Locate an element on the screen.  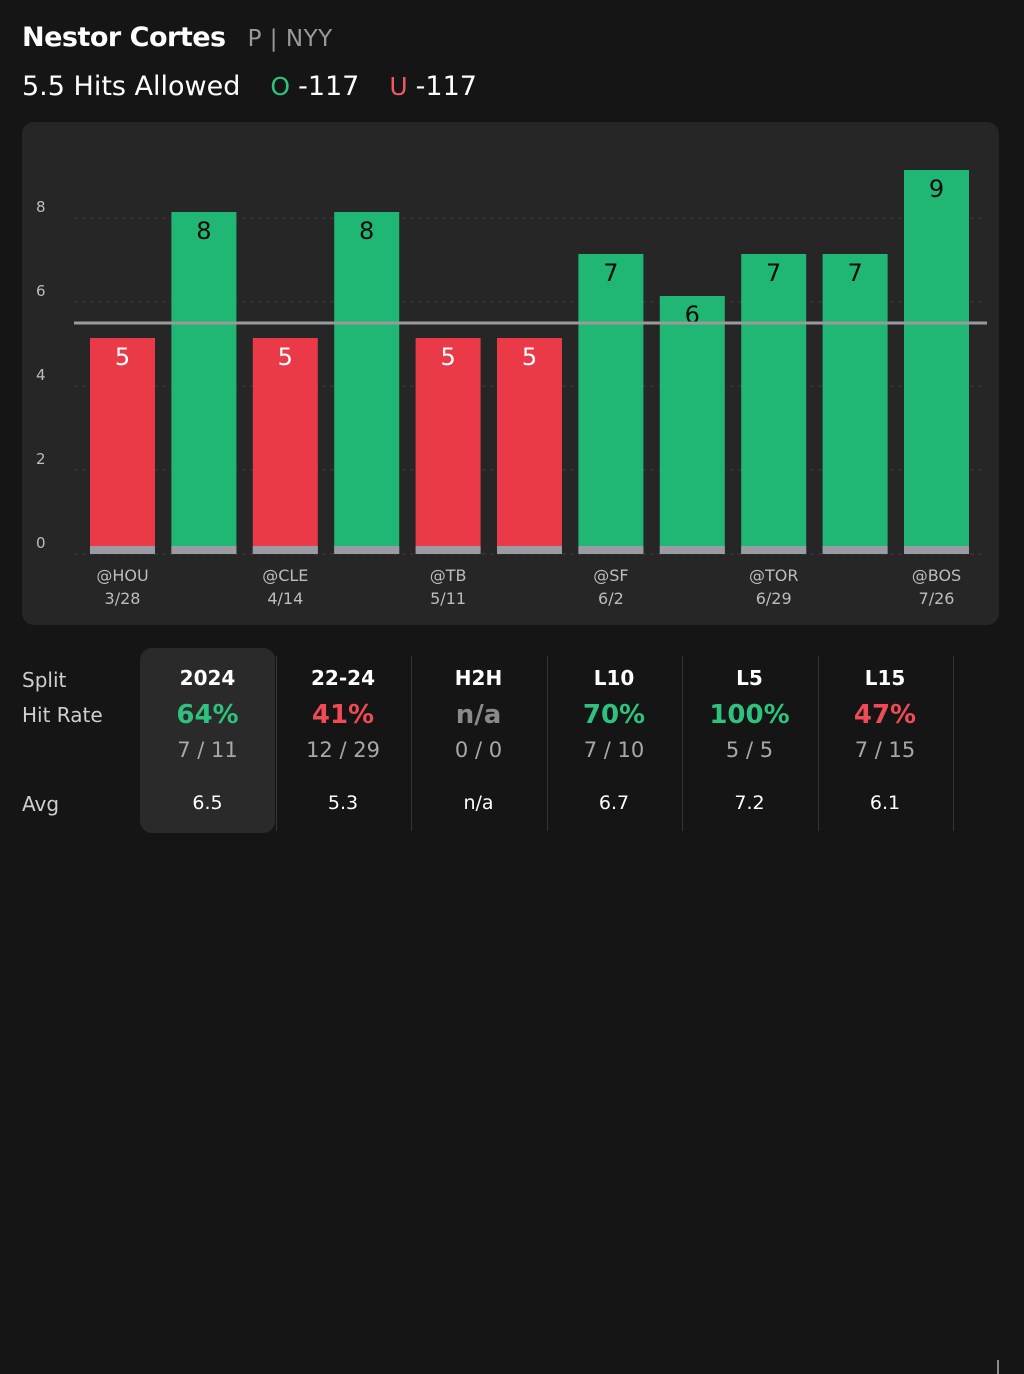
y-tick-label: 6 is located at coordinates (41, 291).